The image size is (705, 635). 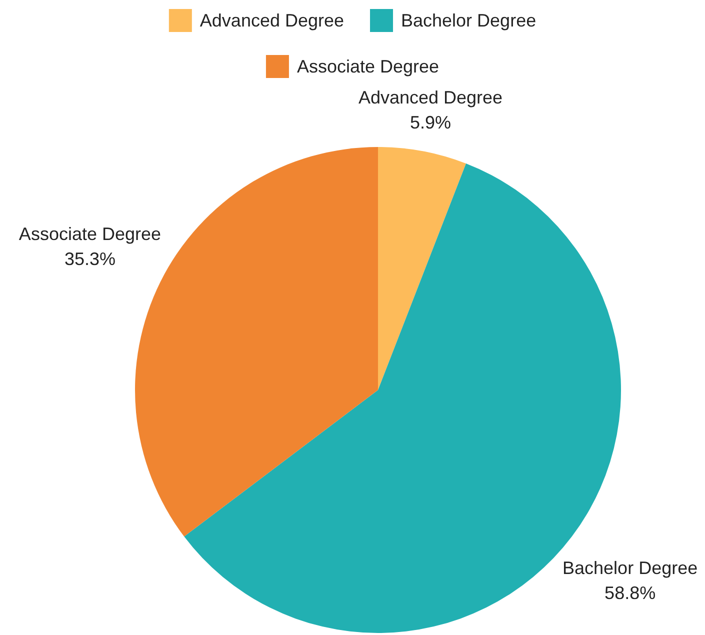 I want to click on slice-label: Associate Degree, so click(x=90, y=234).